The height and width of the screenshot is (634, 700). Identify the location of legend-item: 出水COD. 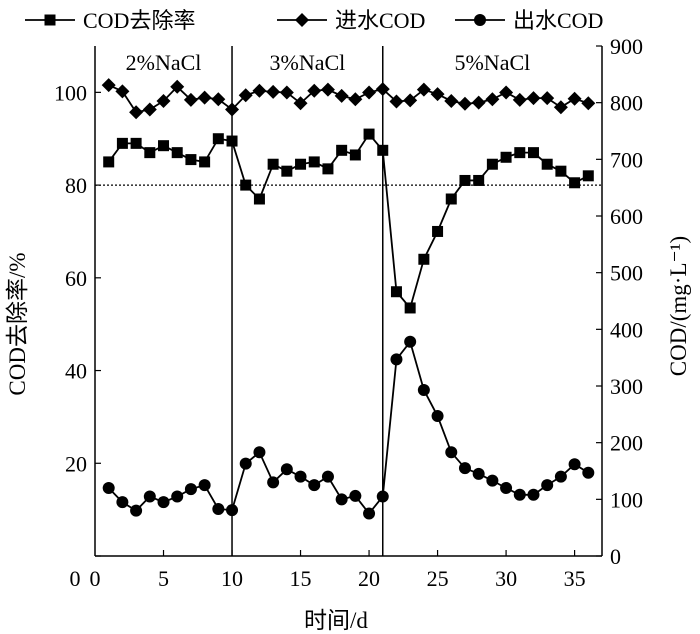
(529, 20).